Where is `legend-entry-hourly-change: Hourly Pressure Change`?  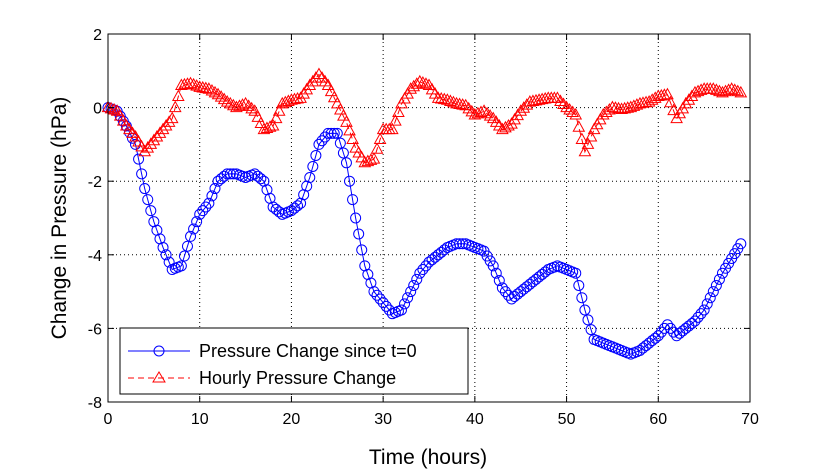
legend-entry-hourly-change: Hourly Pressure Change is located at coordinates (262, 378).